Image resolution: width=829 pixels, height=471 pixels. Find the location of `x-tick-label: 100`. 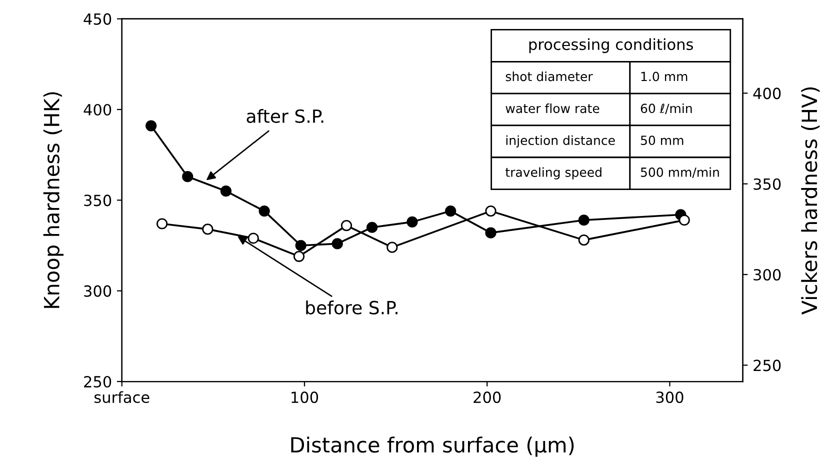

x-tick-label: 100 is located at coordinates (305, 398).